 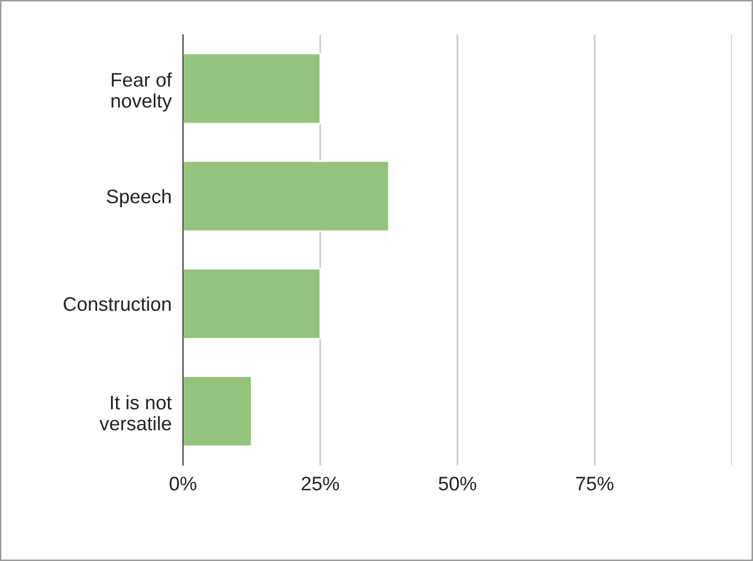 What do you see at coordinates (138, 198) in the screenshot?
I see `y-tick-label: Speech` at bounding box center [138, 198].